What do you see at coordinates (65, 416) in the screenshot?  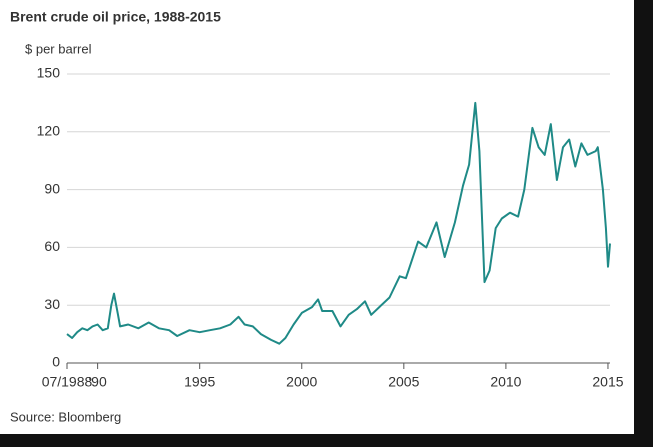 I see `source: Source: Bloomberg` at bounding box center [65, 416].